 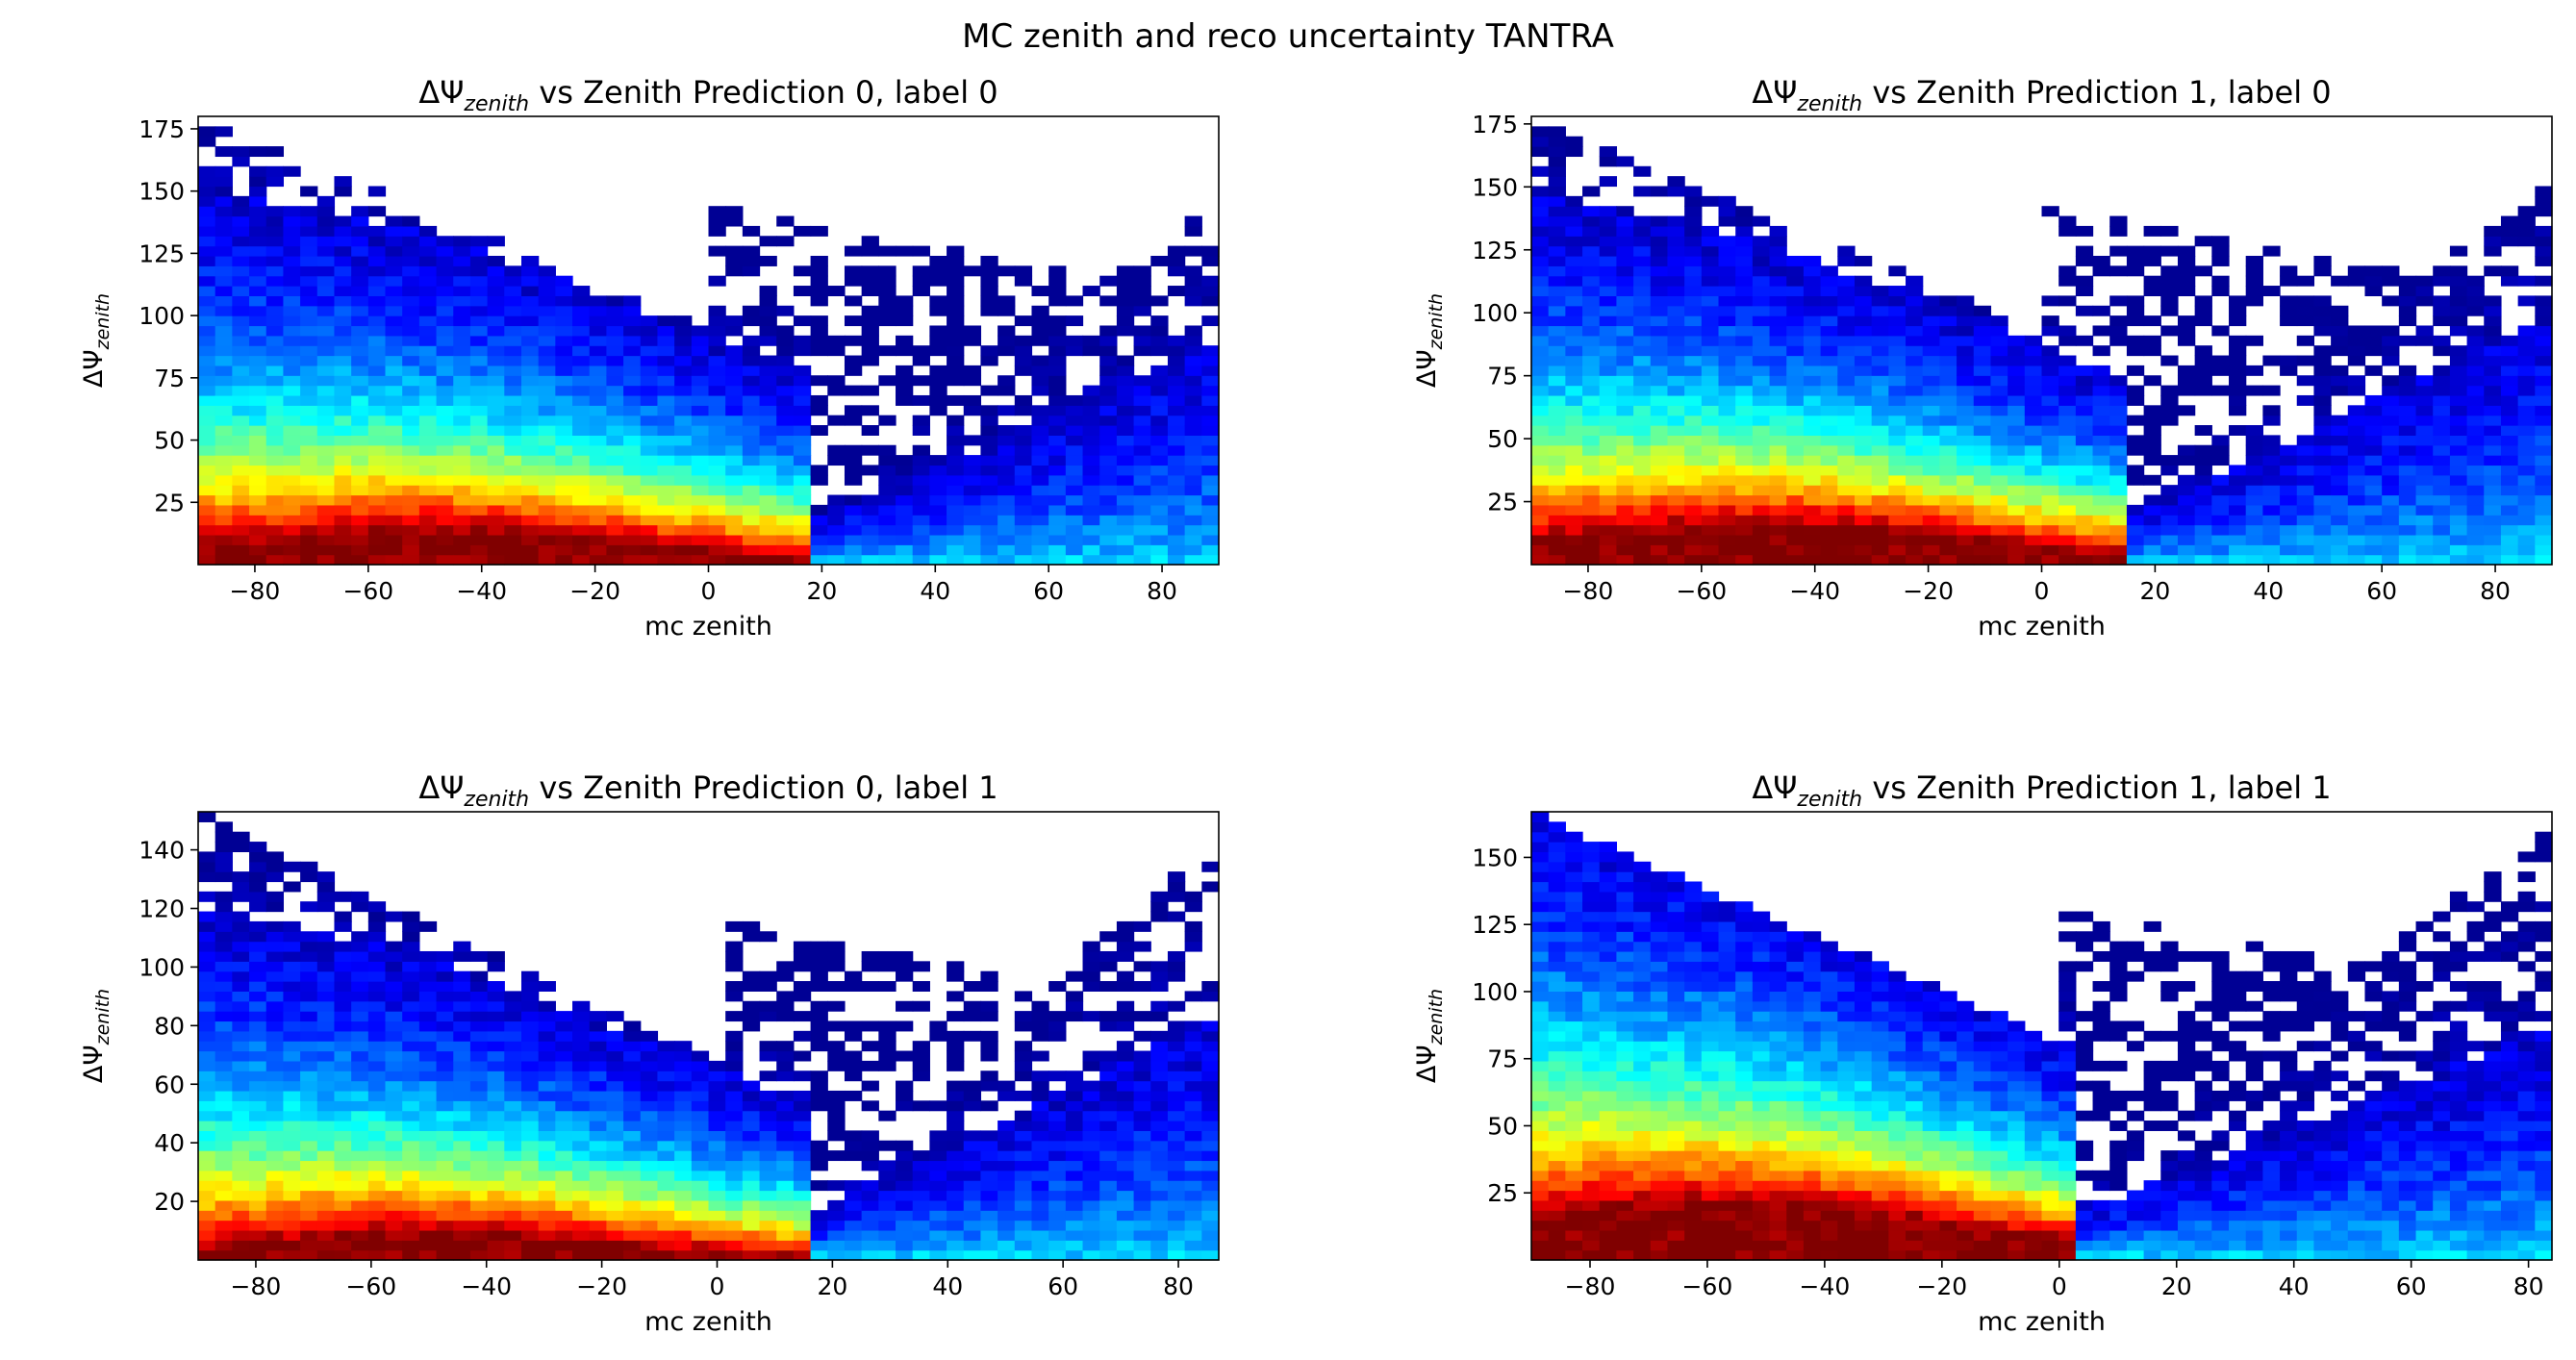 I want to click on y-tick-label: 175, so click(x=1495, y=125).